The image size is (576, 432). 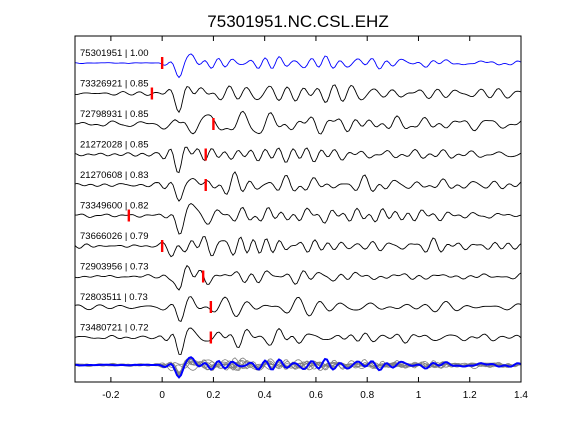 What do you see at coordinates (114, 236) in the screenshot?
I see `trace-label-73666026: 73666026 | 0.79` at bounding box center [114, 236].